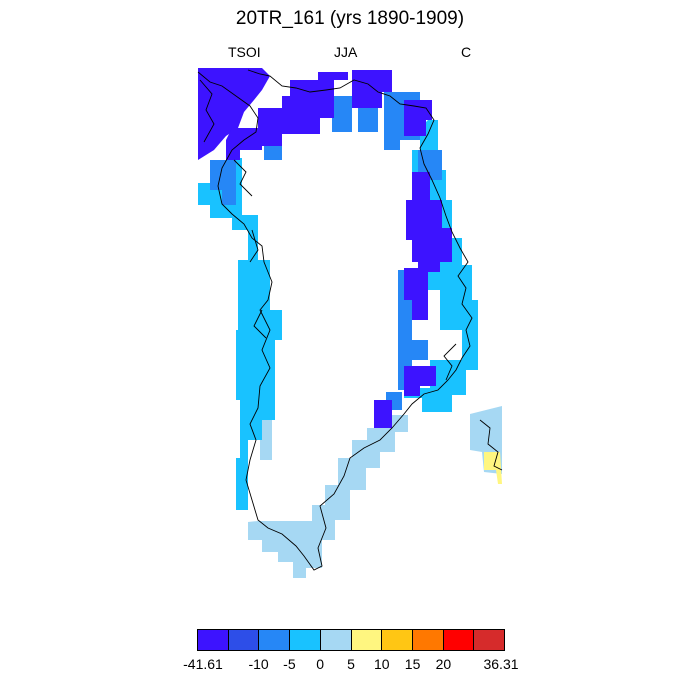  Describe the element at coordinates (350, 18) in the screenshot. I see `plot-title: 20TR_161 (yrs 1890-1909)` at that location.